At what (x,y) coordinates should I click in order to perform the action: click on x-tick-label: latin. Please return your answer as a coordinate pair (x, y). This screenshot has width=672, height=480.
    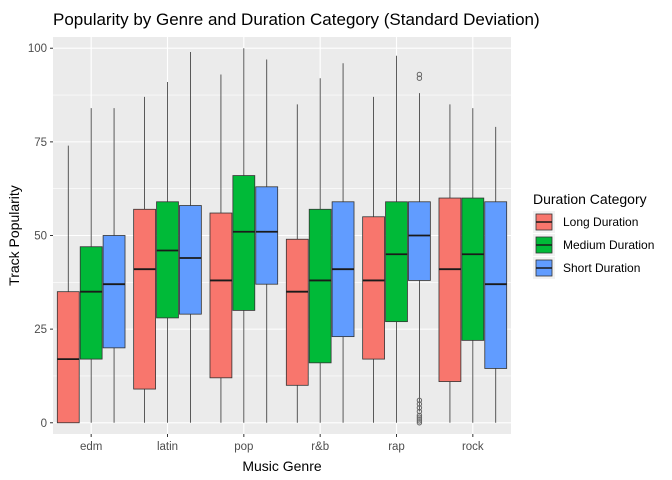
    Looking at the image, I should click on (167, 447).